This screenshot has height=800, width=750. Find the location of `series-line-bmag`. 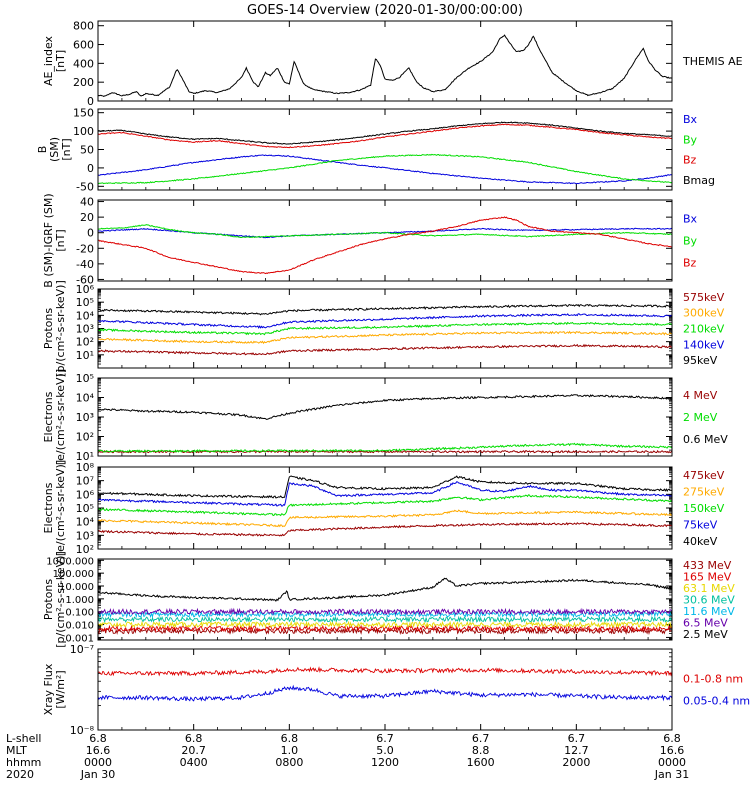

series-line-bmag is located at coordinates (385, 133).